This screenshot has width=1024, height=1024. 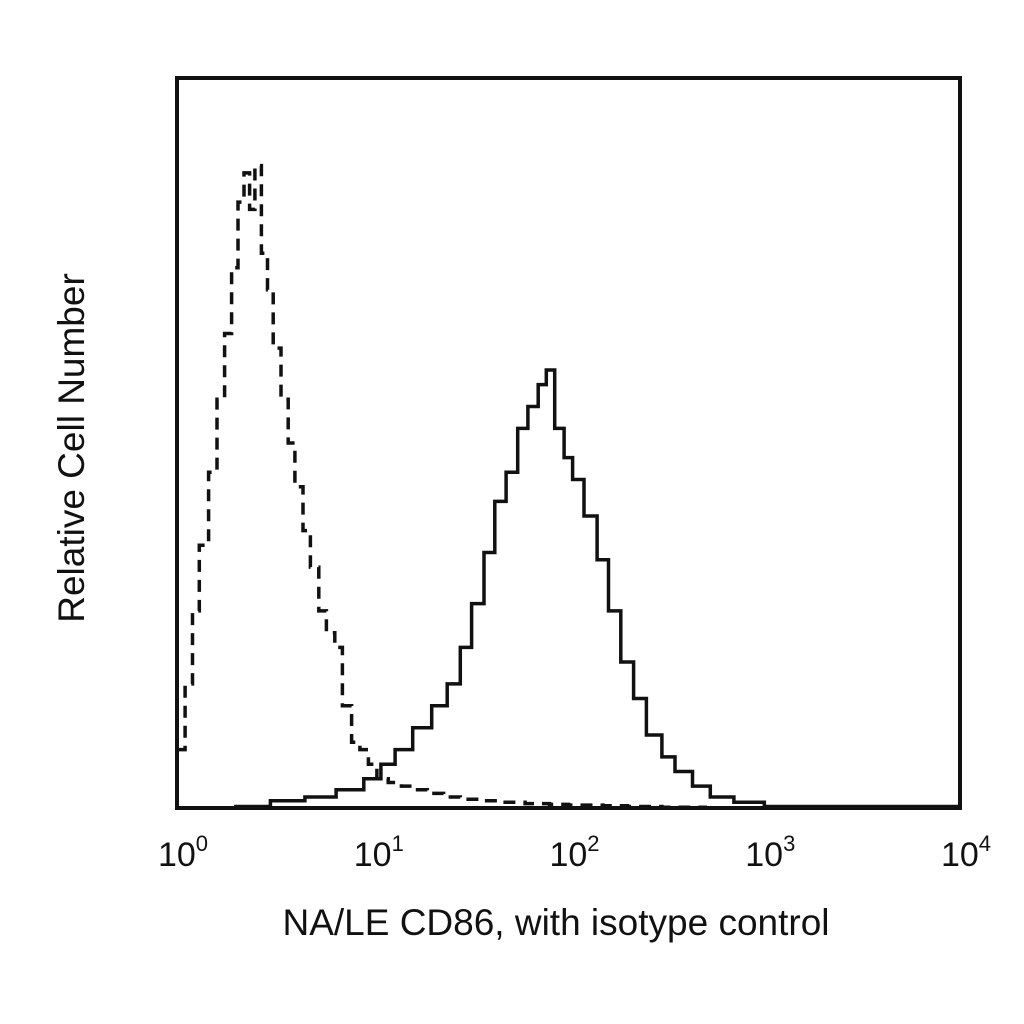 I want to click on x-tick-label: 10², so click(x=574, y=852).